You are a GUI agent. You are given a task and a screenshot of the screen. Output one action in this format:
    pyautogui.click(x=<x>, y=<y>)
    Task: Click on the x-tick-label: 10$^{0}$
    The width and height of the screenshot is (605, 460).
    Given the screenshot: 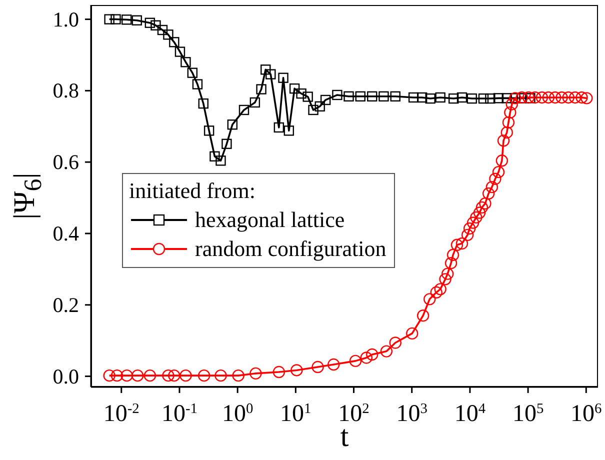 What is the action you would take?
    pyautogui.click(x=238, y=414)
    